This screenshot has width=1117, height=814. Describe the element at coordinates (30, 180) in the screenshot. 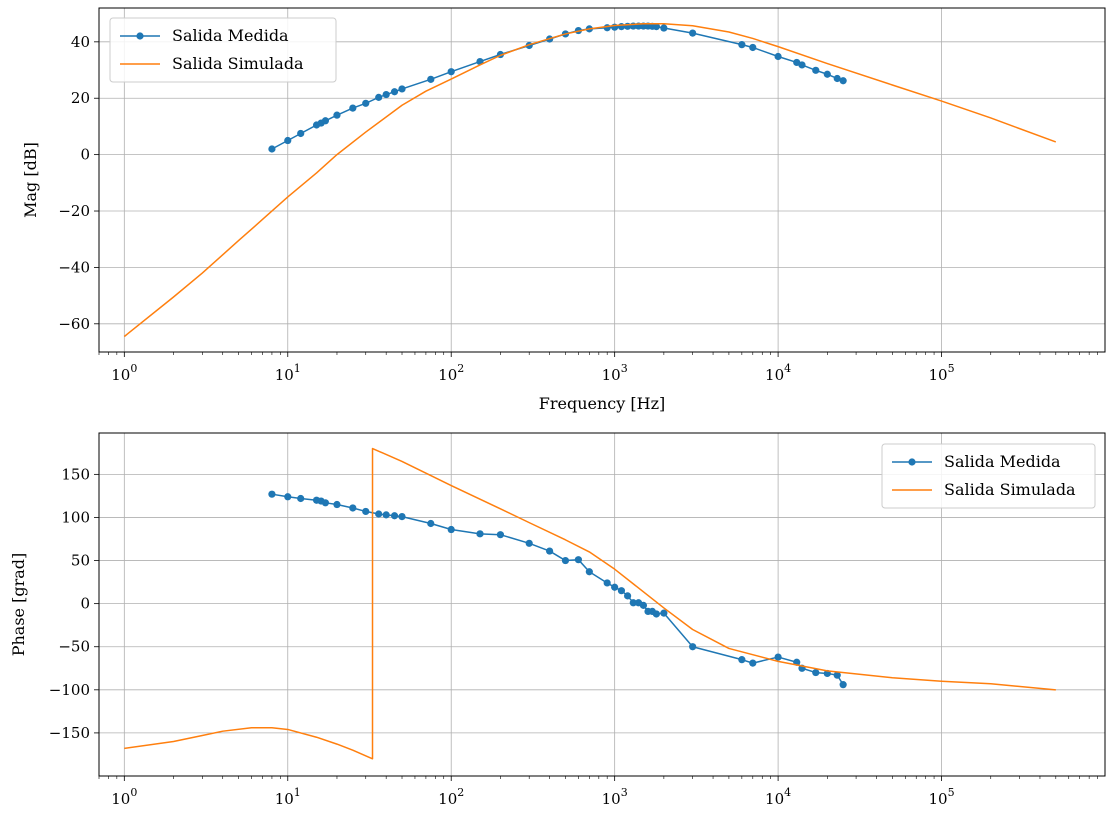

I see `y-axis-label: Mag [dB]` at that location.